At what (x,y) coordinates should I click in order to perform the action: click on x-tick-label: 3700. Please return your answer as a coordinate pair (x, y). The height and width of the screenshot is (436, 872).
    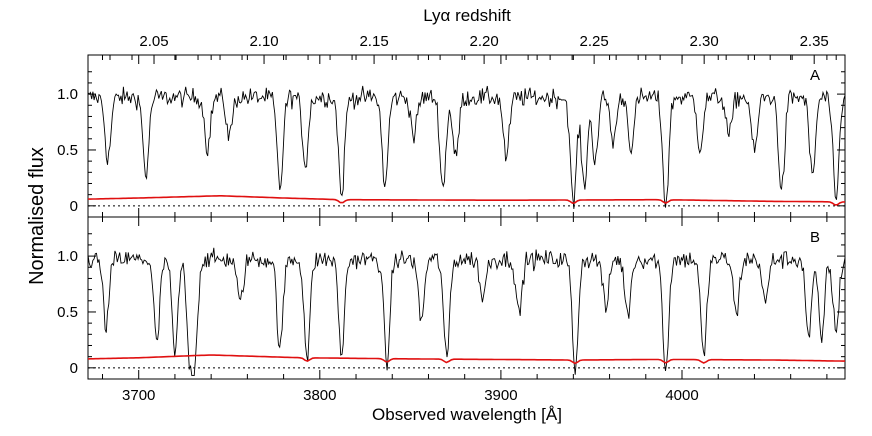
    Looking at the image, I should click on (138, 395).